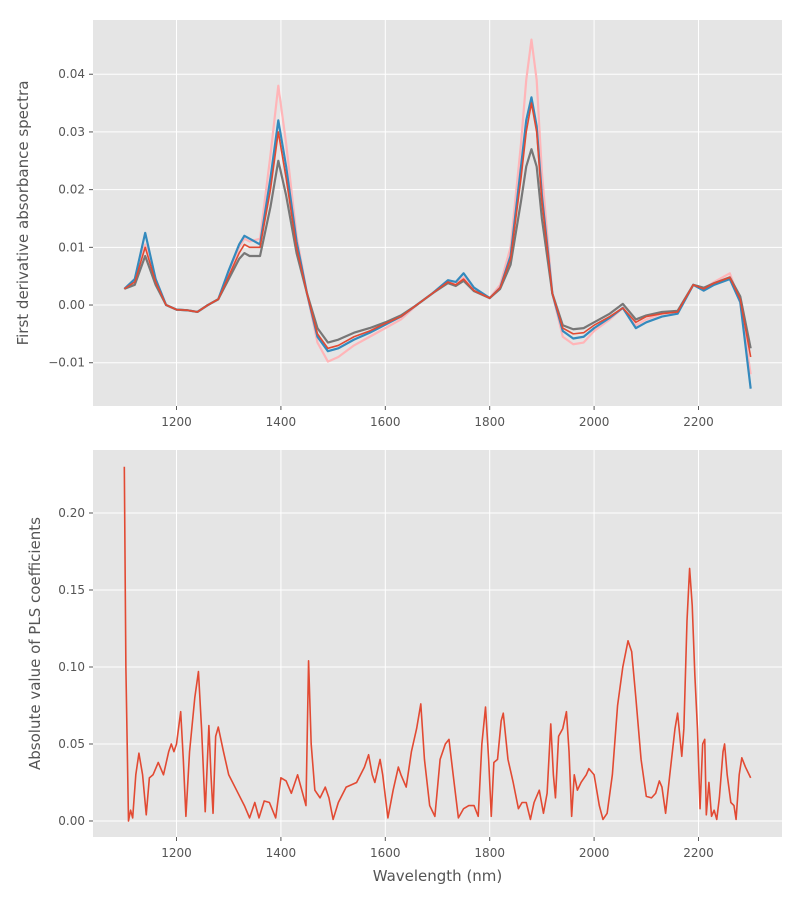  I want to click on y-tick-label: 0.01, so click(71, 247).